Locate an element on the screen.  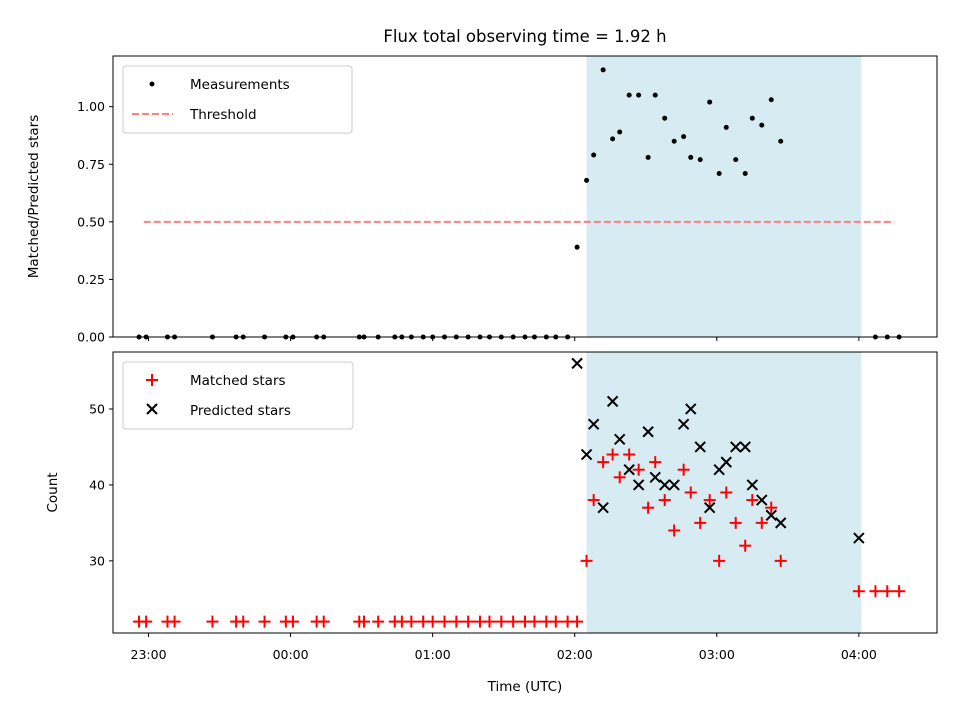
y-axis-label-count: Count is located at coordinates (53, 492).